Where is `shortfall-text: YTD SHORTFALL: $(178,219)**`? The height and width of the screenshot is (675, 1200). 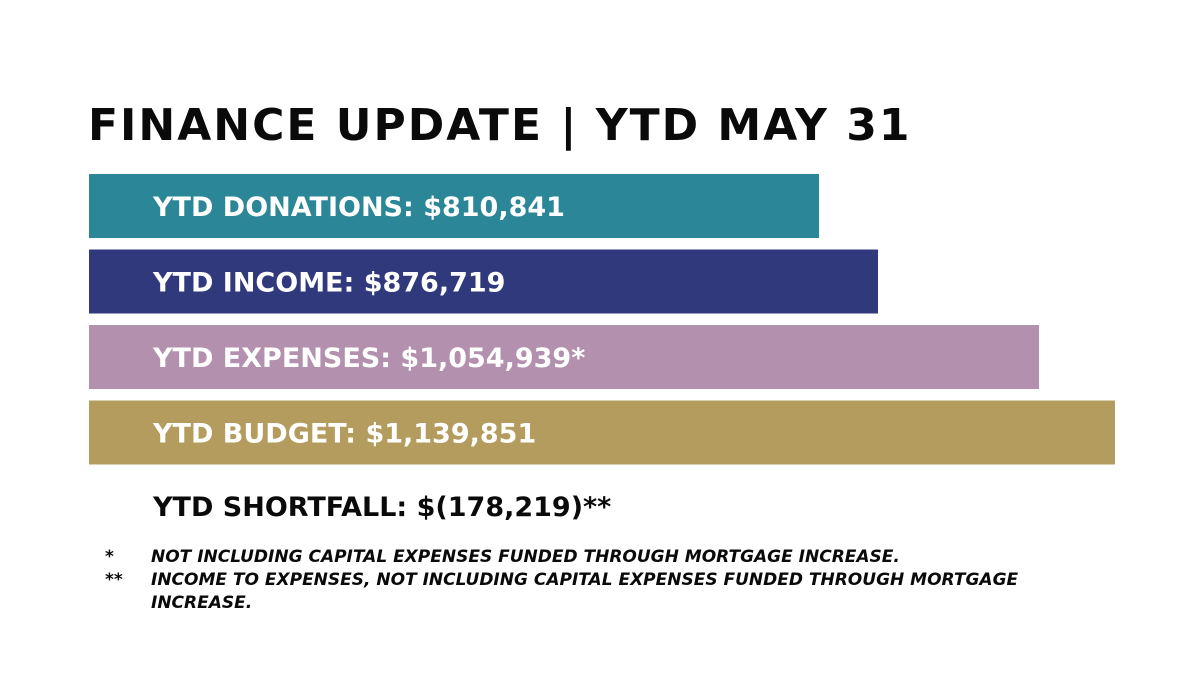 shortfall-text: YTD SHORTFALL: $(178,219)** is located at coordinates (382, 507).